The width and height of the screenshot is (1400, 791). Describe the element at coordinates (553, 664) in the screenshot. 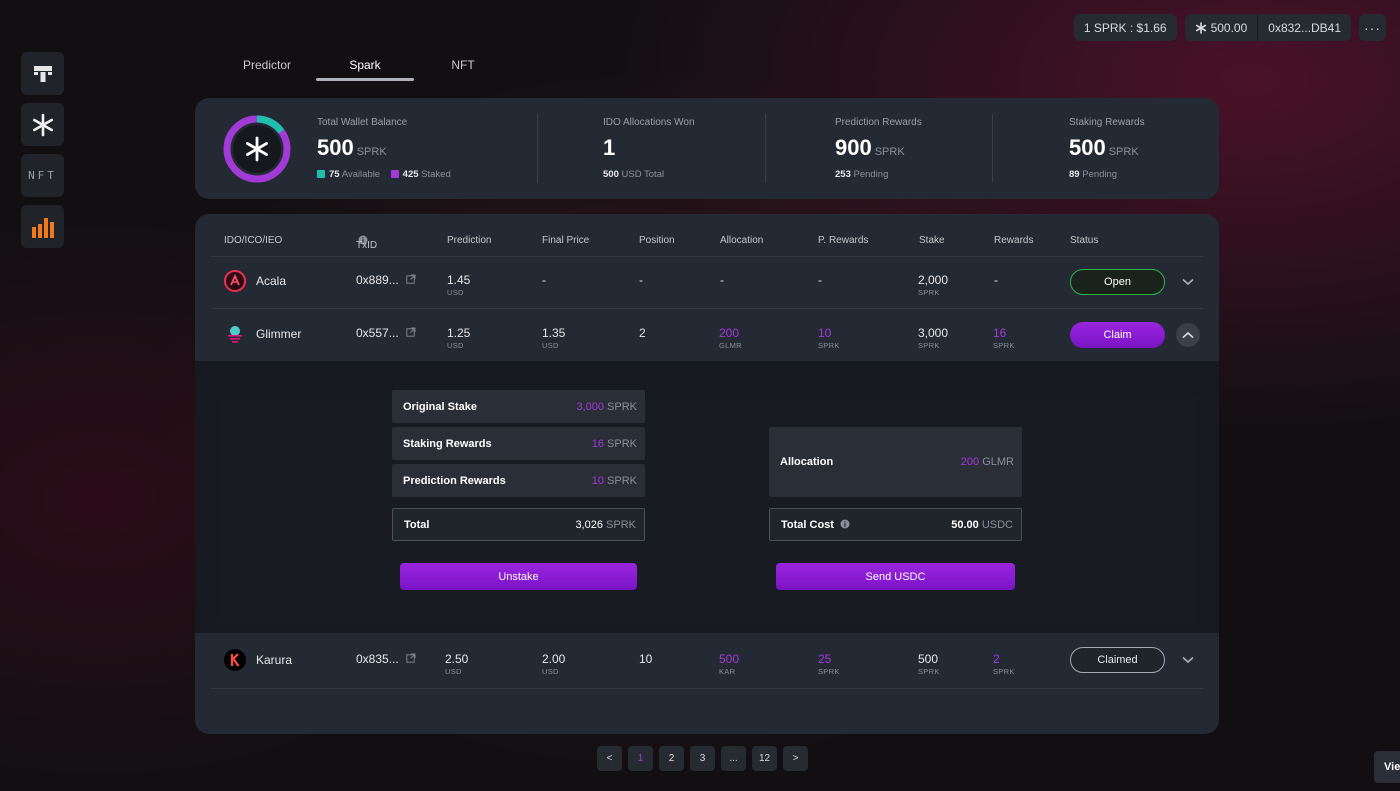

I see `final-price-cell: 2.00 USD` at that location.